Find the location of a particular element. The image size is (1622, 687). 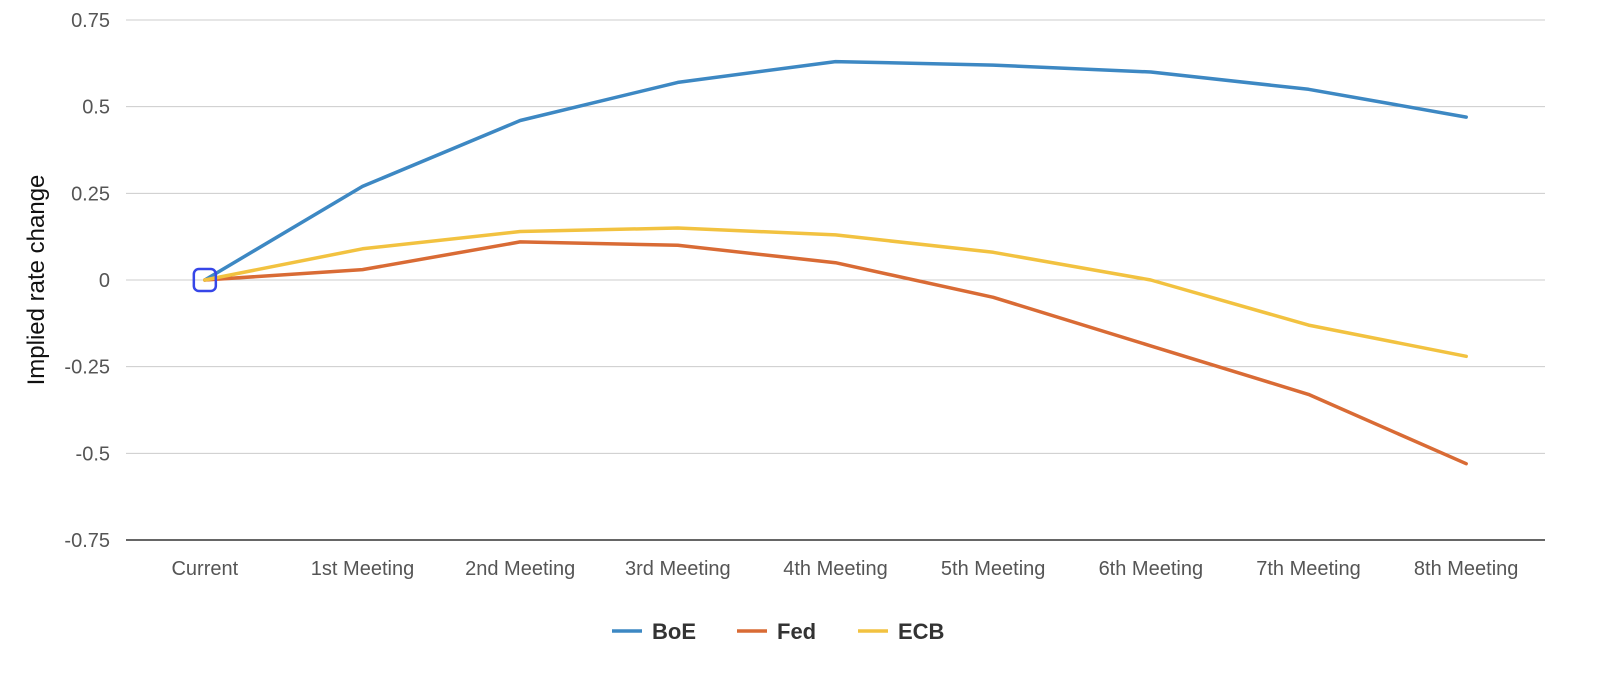

x-tick-label: 4th Meeting is located at coordinates (835, 569).